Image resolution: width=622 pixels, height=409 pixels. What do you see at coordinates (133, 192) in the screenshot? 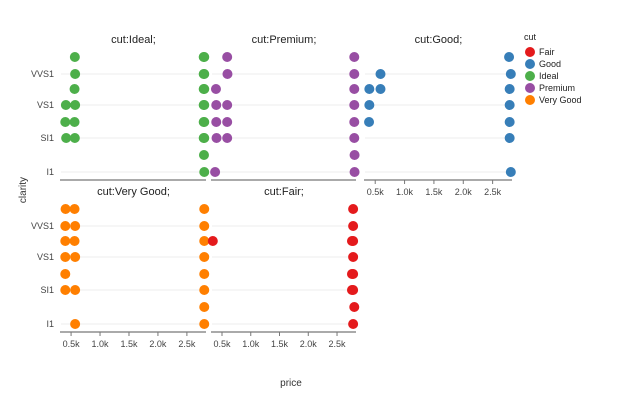
I see `panel-title-very-good: cut:Very Good;` at bounding box center [133, 192].